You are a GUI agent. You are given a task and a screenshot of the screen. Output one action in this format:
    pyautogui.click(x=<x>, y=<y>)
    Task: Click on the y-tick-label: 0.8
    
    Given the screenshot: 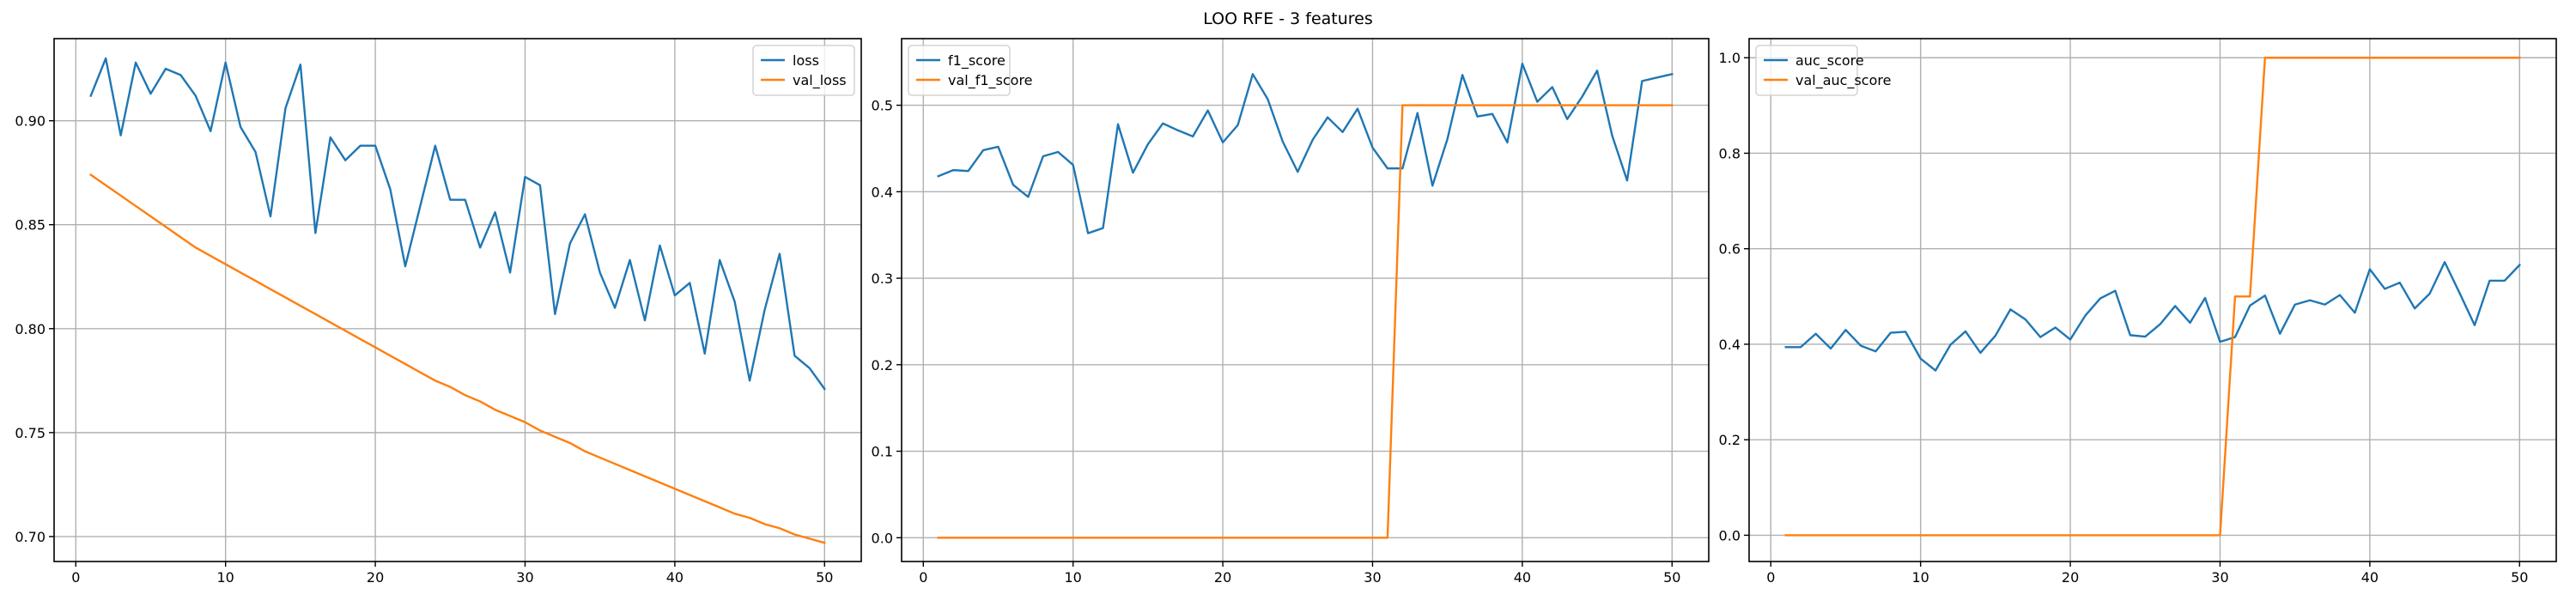 What is the action you would take?
    pyautogui.click(x=1730, y=153)
    